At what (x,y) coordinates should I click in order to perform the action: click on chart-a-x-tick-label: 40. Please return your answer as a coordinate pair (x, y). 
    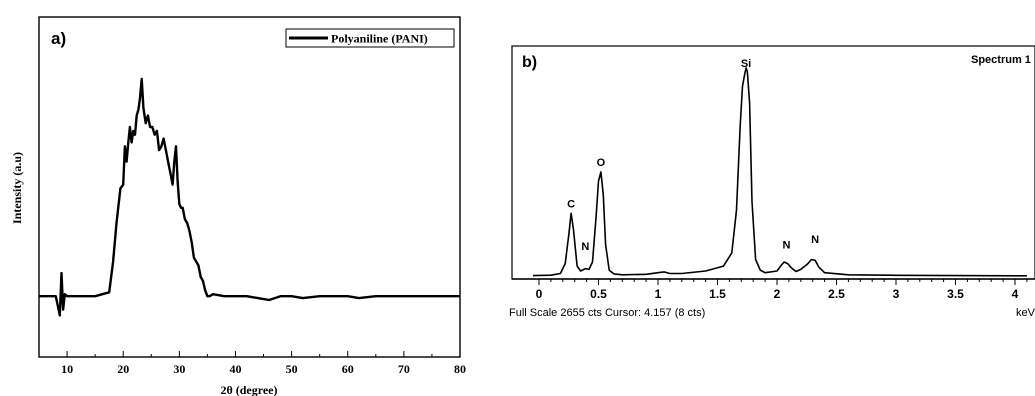
    Looking at the image, I should click on (235, 369).